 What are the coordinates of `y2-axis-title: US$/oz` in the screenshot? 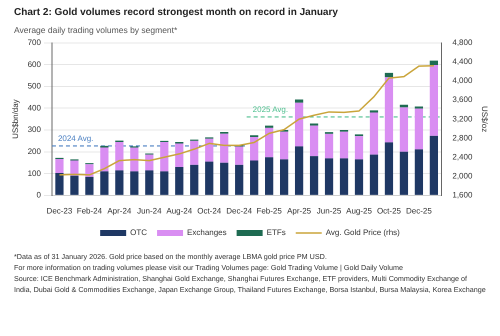 It's located at (484, 119).